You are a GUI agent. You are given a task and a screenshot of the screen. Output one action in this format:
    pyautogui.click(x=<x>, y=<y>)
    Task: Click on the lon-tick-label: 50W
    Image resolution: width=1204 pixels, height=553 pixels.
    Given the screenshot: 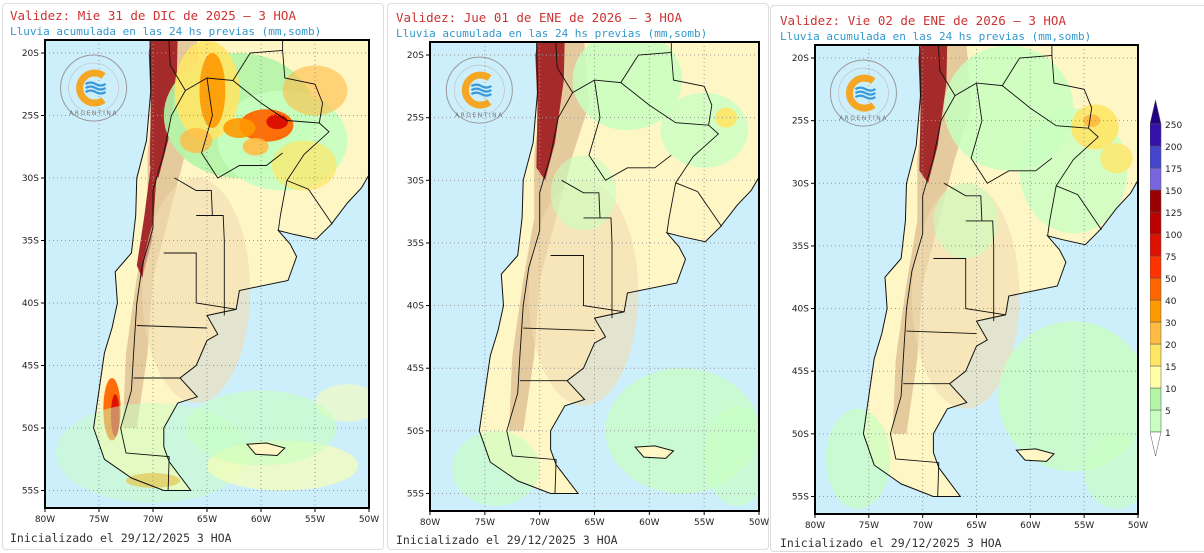 What is the action you would take?
    pyautogui.click(x=1138, y=526)
    